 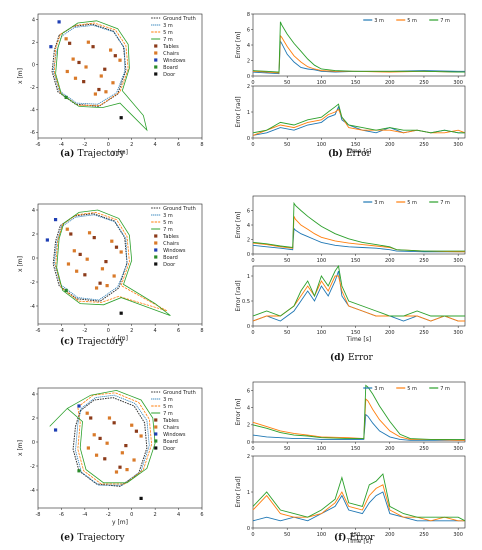 I want to click on error-panel-b-0-frame, so click(x=359, y=45).